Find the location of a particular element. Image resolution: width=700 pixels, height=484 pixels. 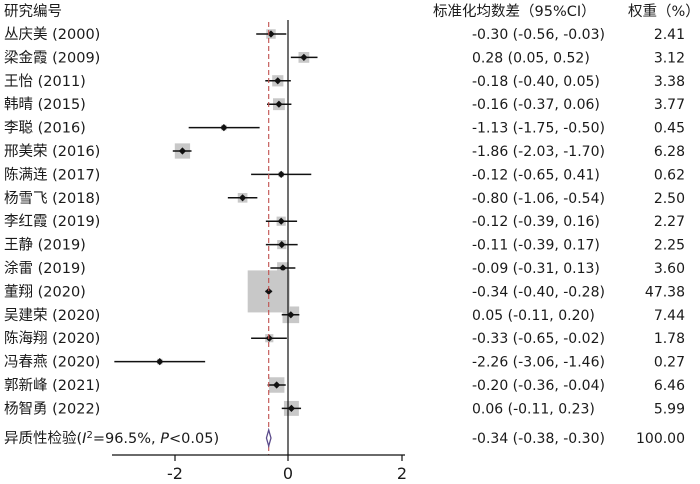

study-weight-text: 3.38 is located at coordinates (669, 82).